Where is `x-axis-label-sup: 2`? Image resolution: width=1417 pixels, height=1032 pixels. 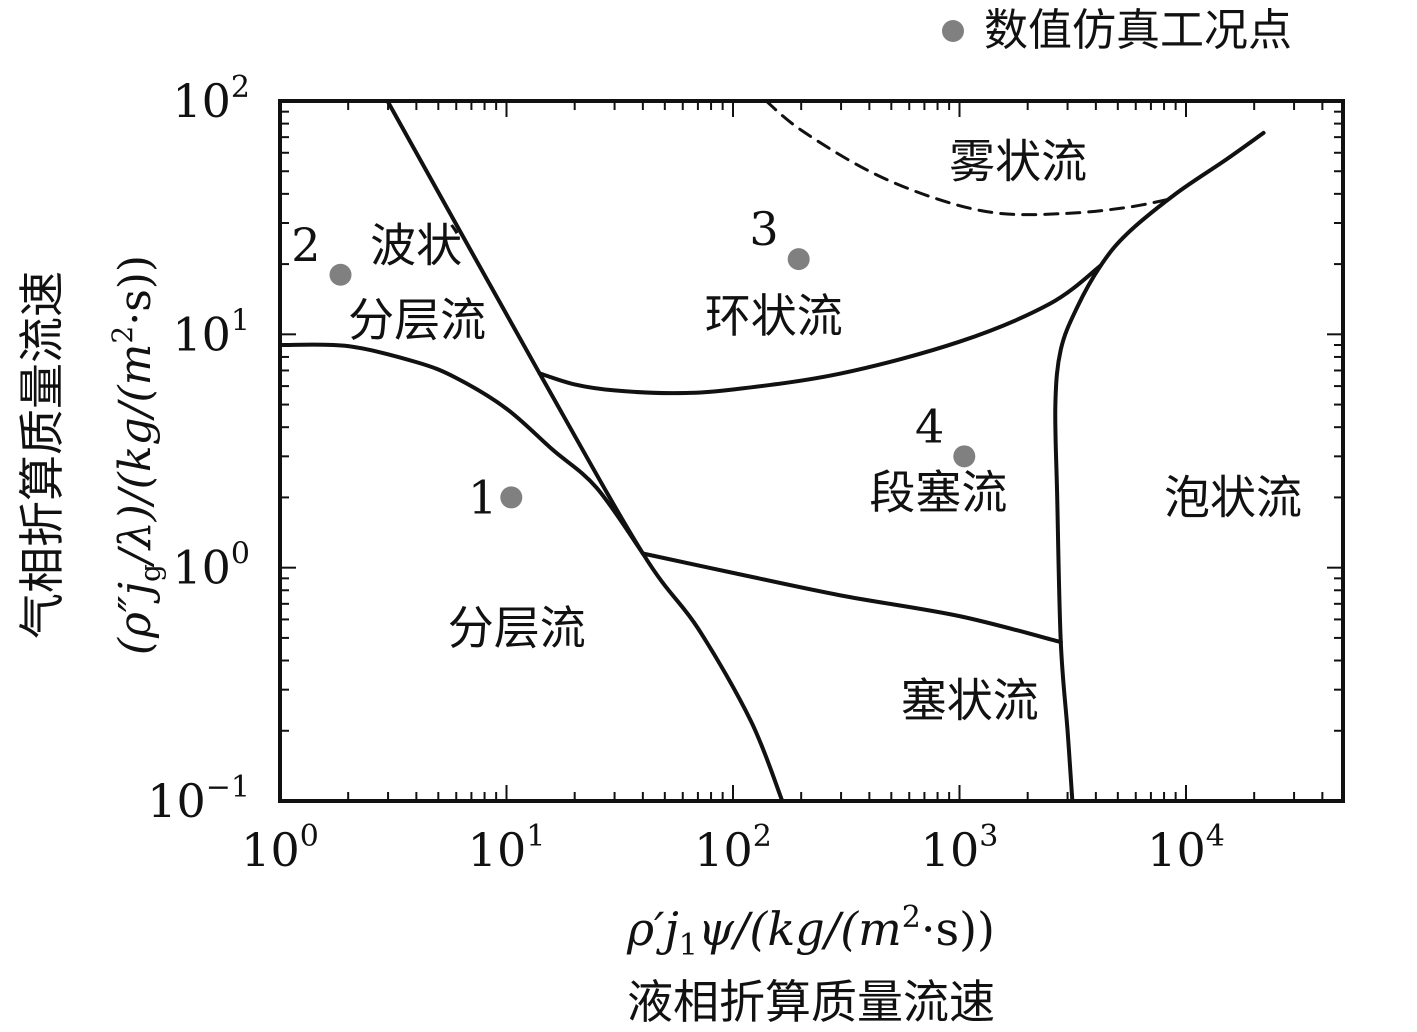
x-axis-label-sup: 2 is located at coordinates (911, 917).